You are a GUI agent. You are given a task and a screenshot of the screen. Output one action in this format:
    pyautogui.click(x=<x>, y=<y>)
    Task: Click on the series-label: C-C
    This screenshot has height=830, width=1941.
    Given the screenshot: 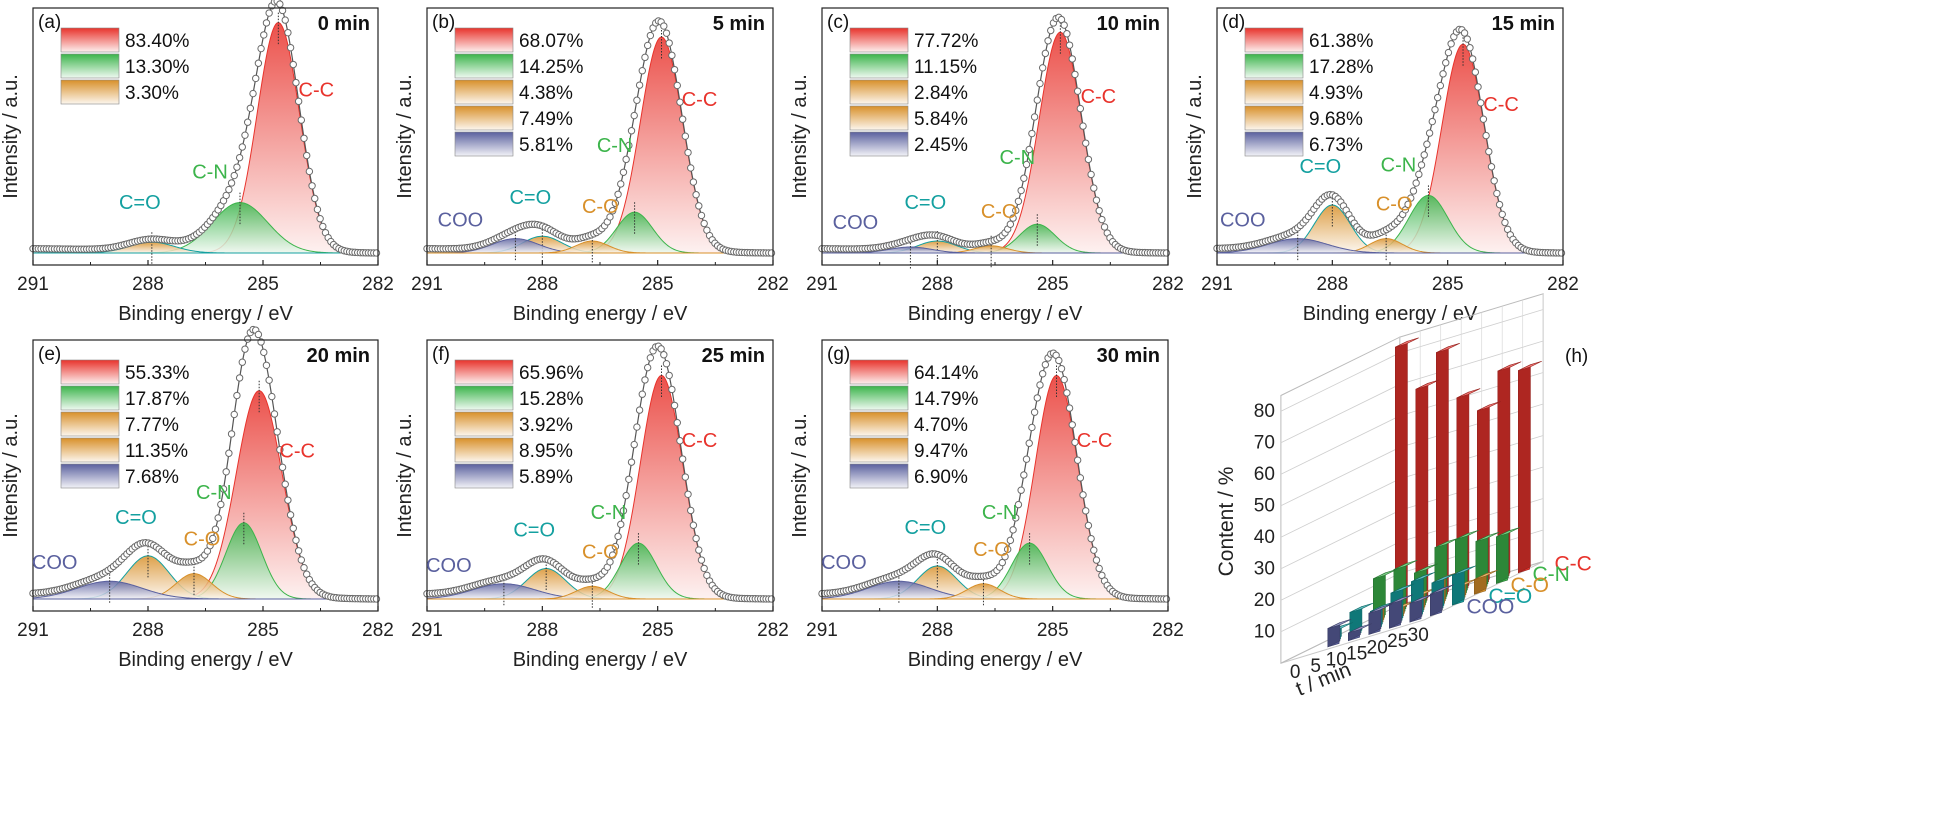 What is the action you would take?
    pyautogui.click(x=1572, y=563)
    